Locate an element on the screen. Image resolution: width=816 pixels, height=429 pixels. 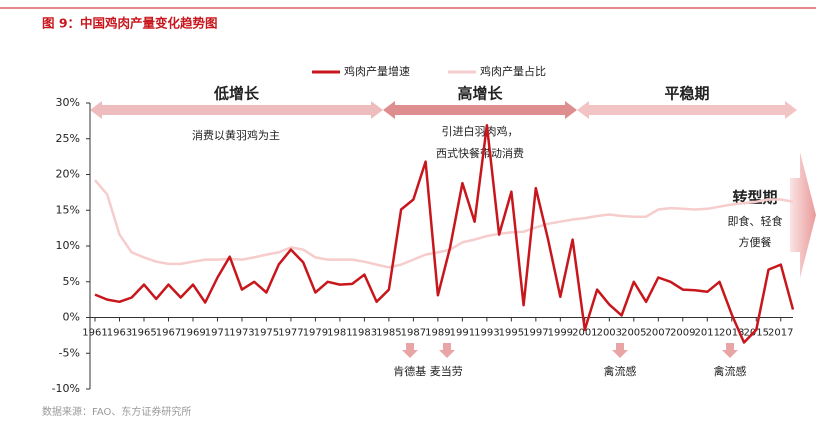
y-tick-label: 15% is located at coordinates (68, 209).